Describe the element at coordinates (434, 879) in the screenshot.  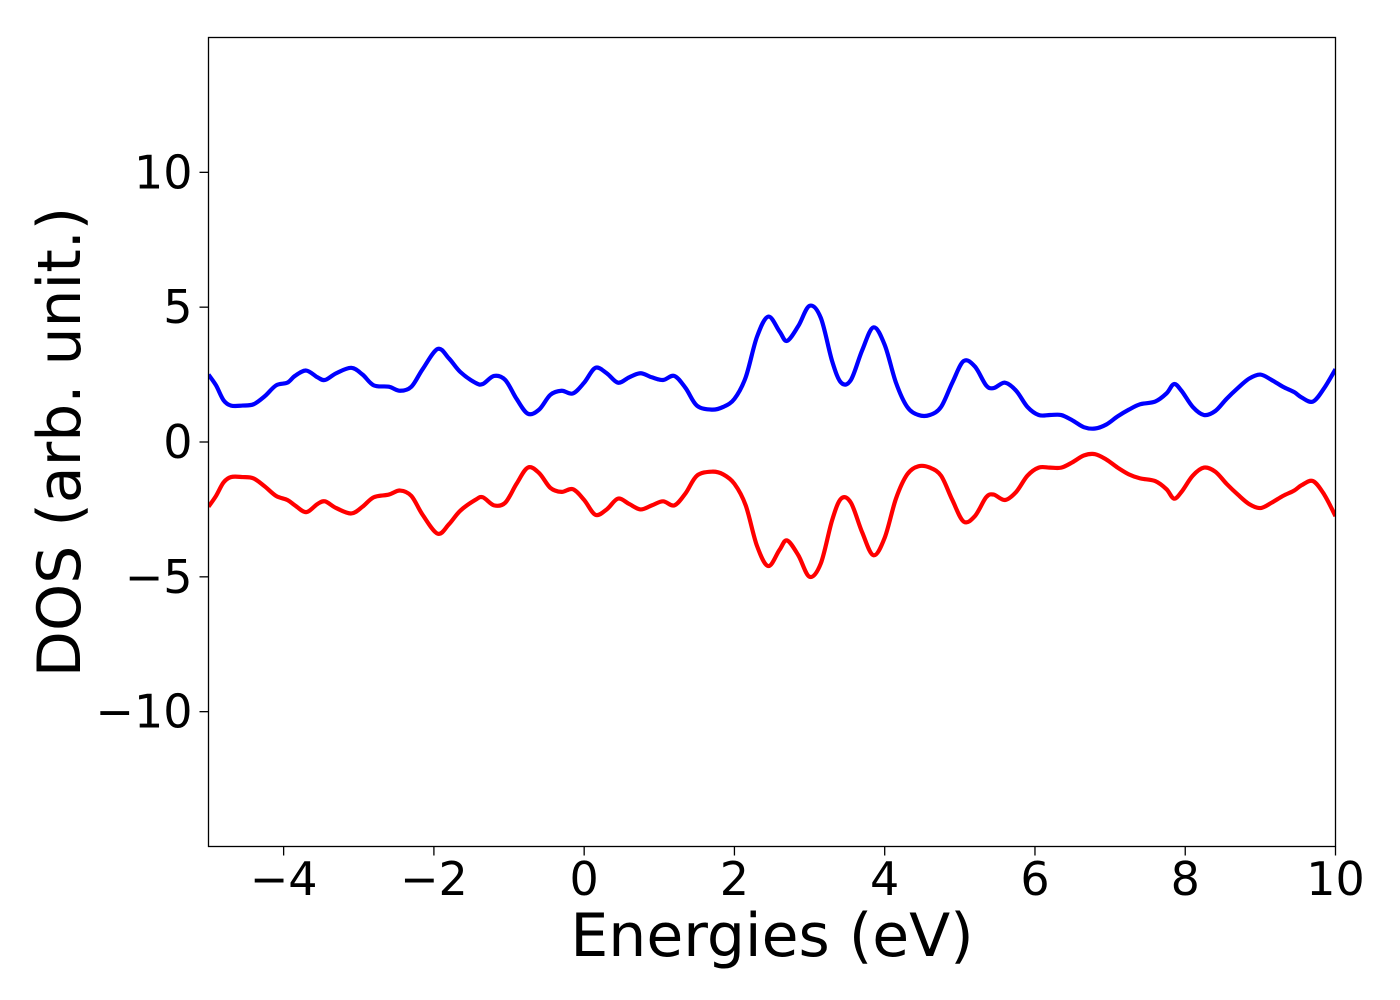
I see `x-tick-label: −2` at that location.